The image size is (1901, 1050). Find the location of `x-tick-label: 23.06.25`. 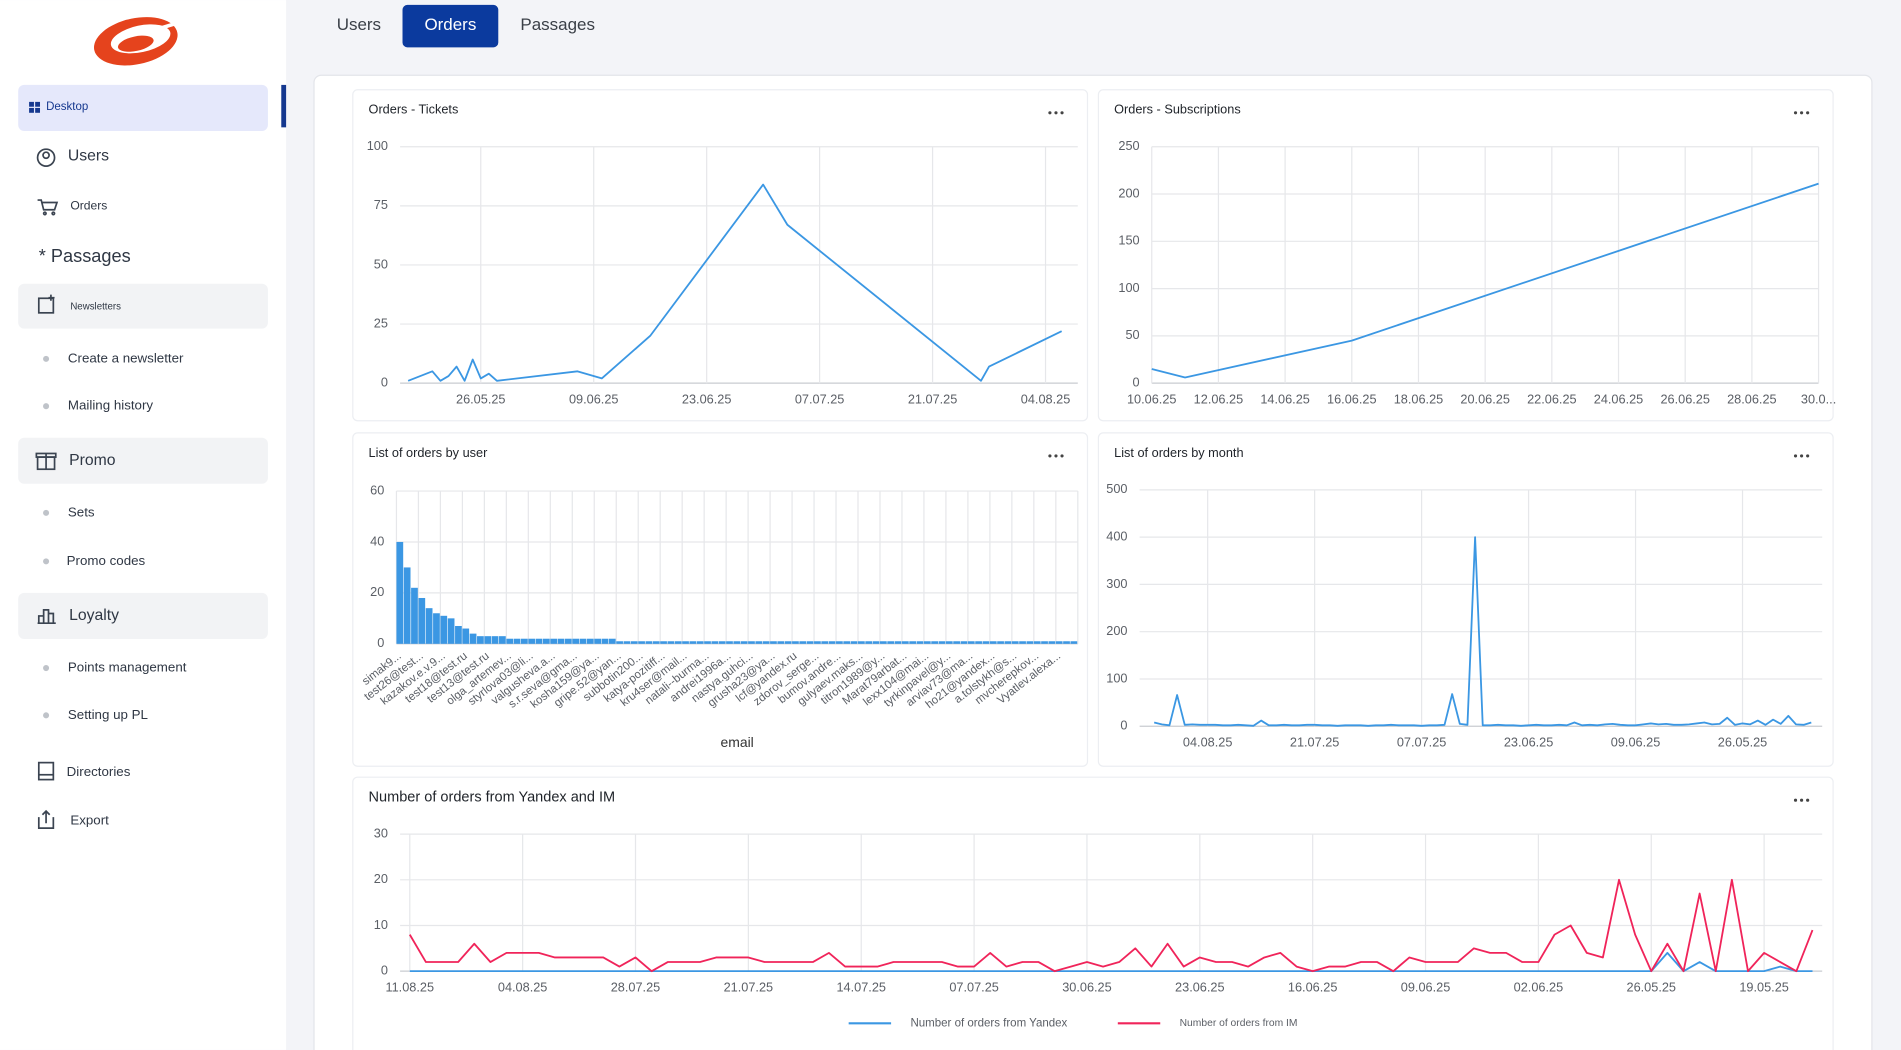

x-tick-label: 23.06.25 is located at coordinates (1200, 986).